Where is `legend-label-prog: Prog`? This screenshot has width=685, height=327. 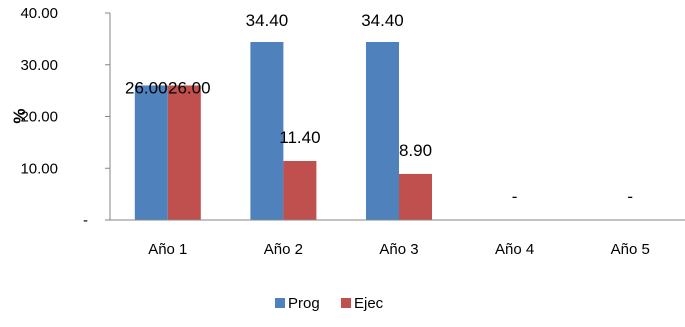
legend-label-prog: Prog is located at coordinates (304, 303).